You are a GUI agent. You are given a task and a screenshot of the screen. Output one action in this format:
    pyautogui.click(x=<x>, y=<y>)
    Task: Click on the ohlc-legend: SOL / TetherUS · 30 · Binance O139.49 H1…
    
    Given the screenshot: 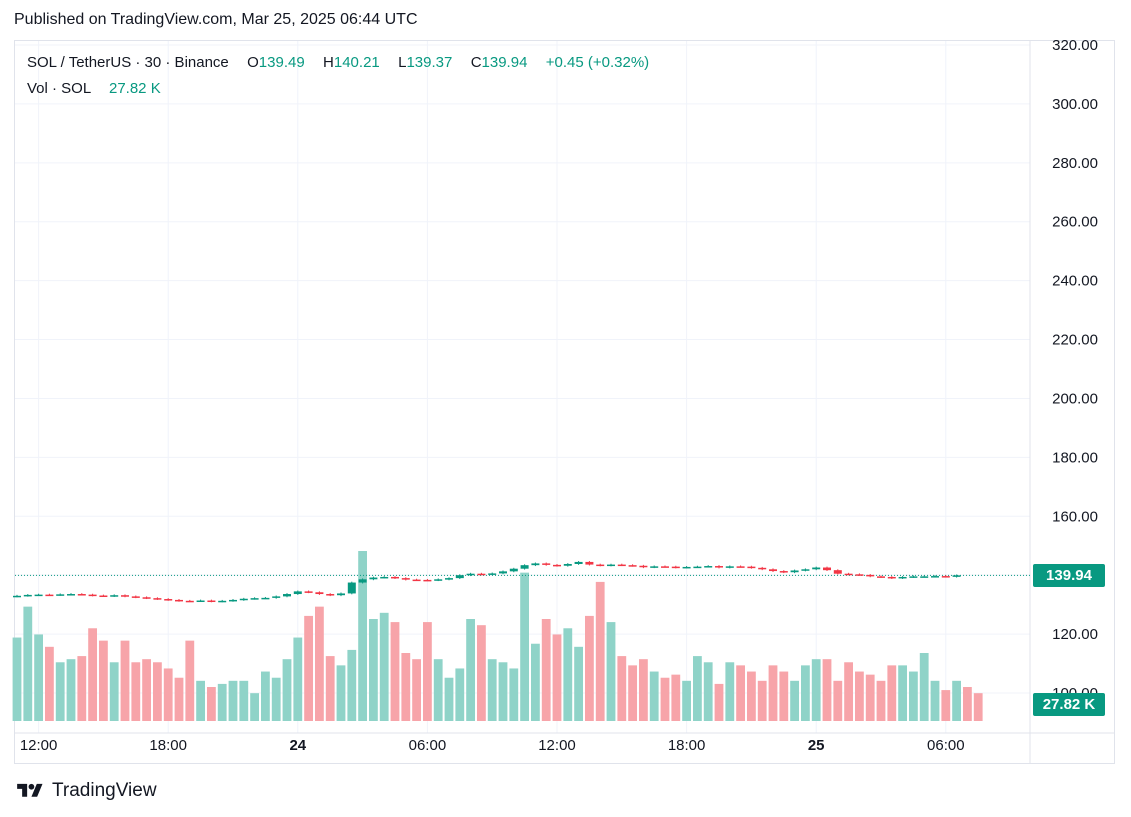 What is the action you would take?
    pyautogui.click(x=338, y=62)
    